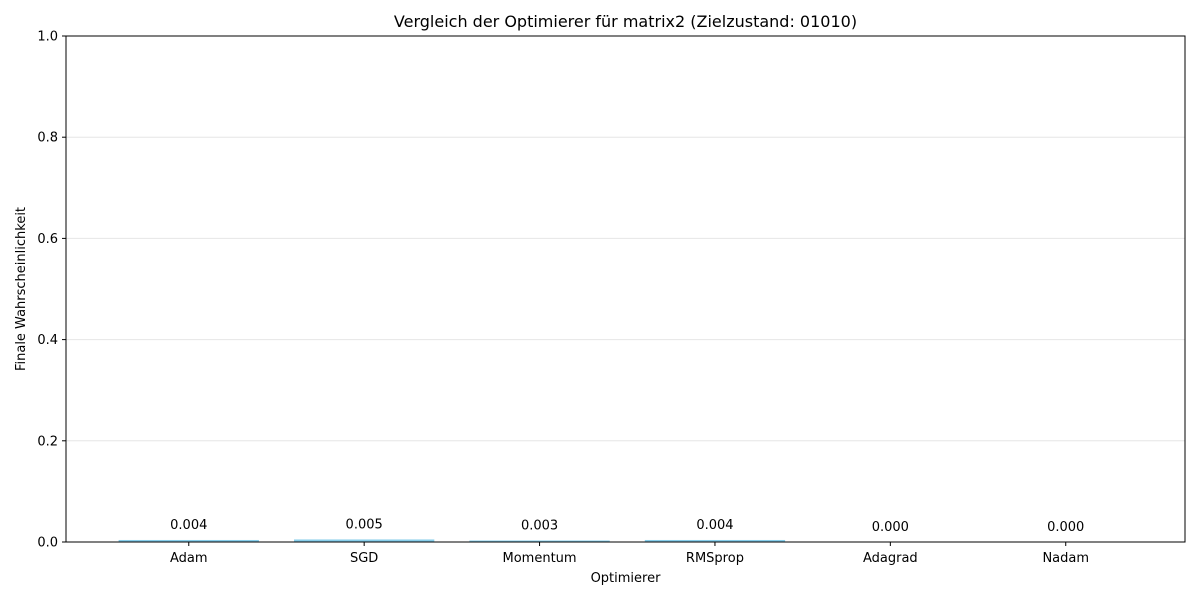  Describe the element at coordinates (21, 289) in the screenshot. I see `y-axis-label: Finale Wahrscheinlichkeit` at that location.